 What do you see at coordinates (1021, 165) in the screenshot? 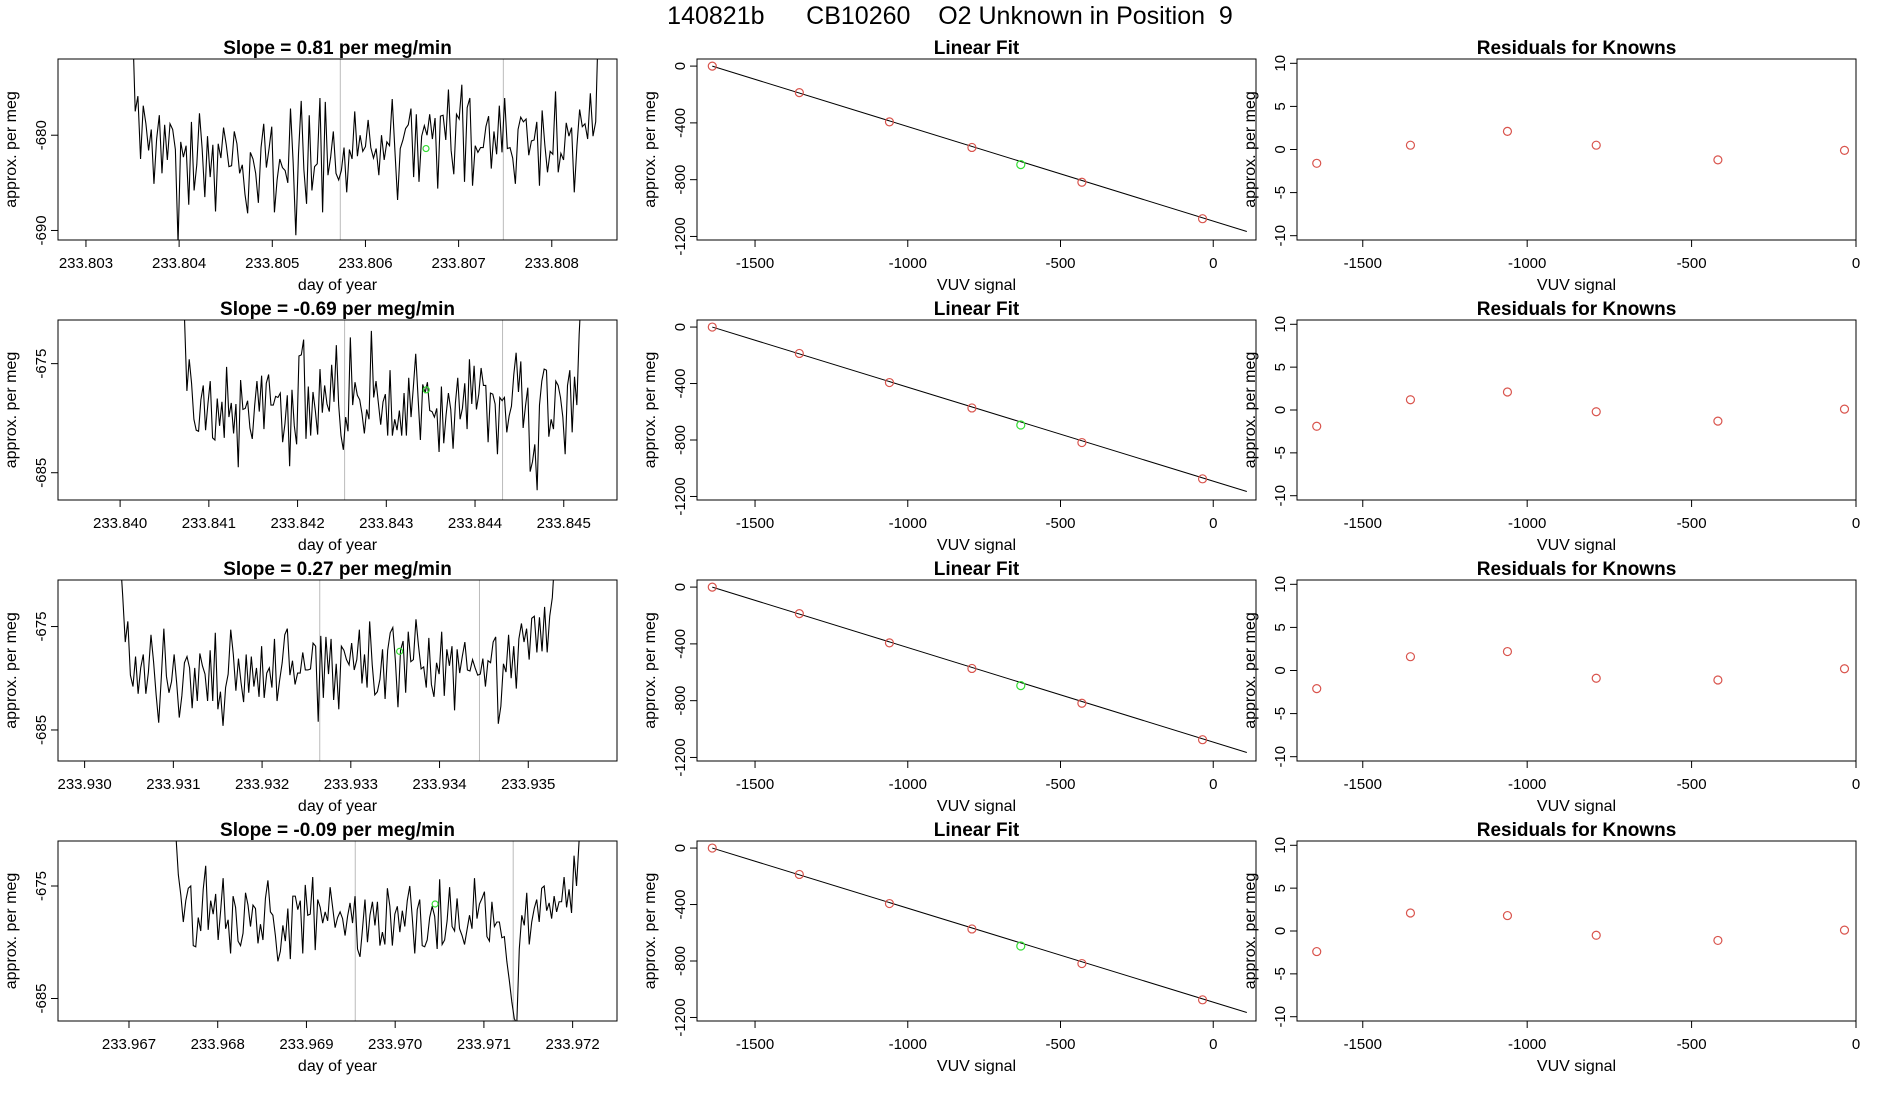
I see `unknown-point` at bounding box center [1021, 165].